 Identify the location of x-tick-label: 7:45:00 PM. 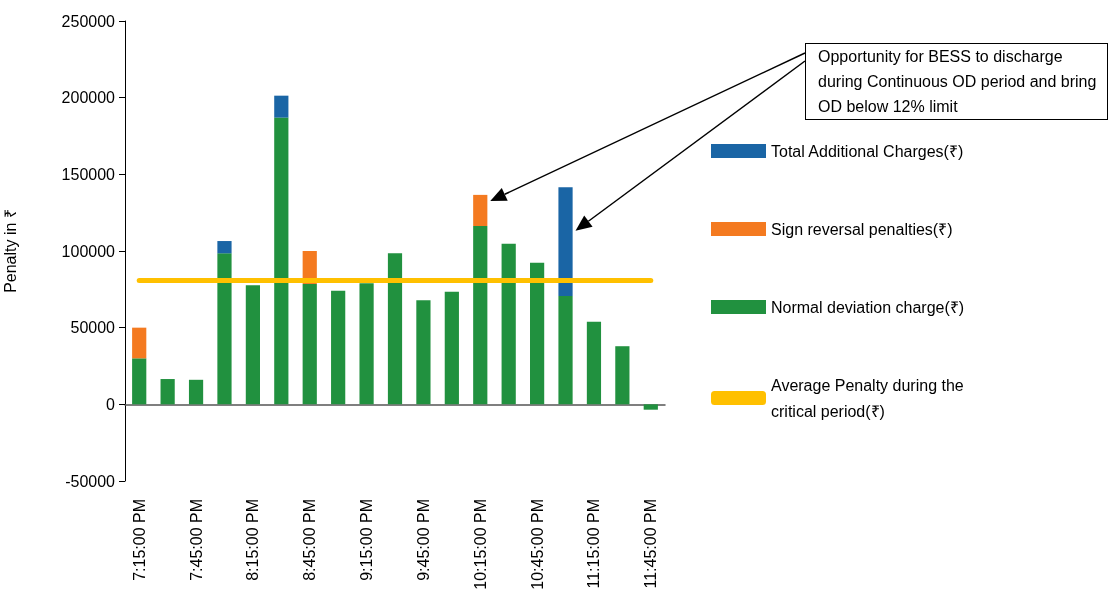
(196, 540).